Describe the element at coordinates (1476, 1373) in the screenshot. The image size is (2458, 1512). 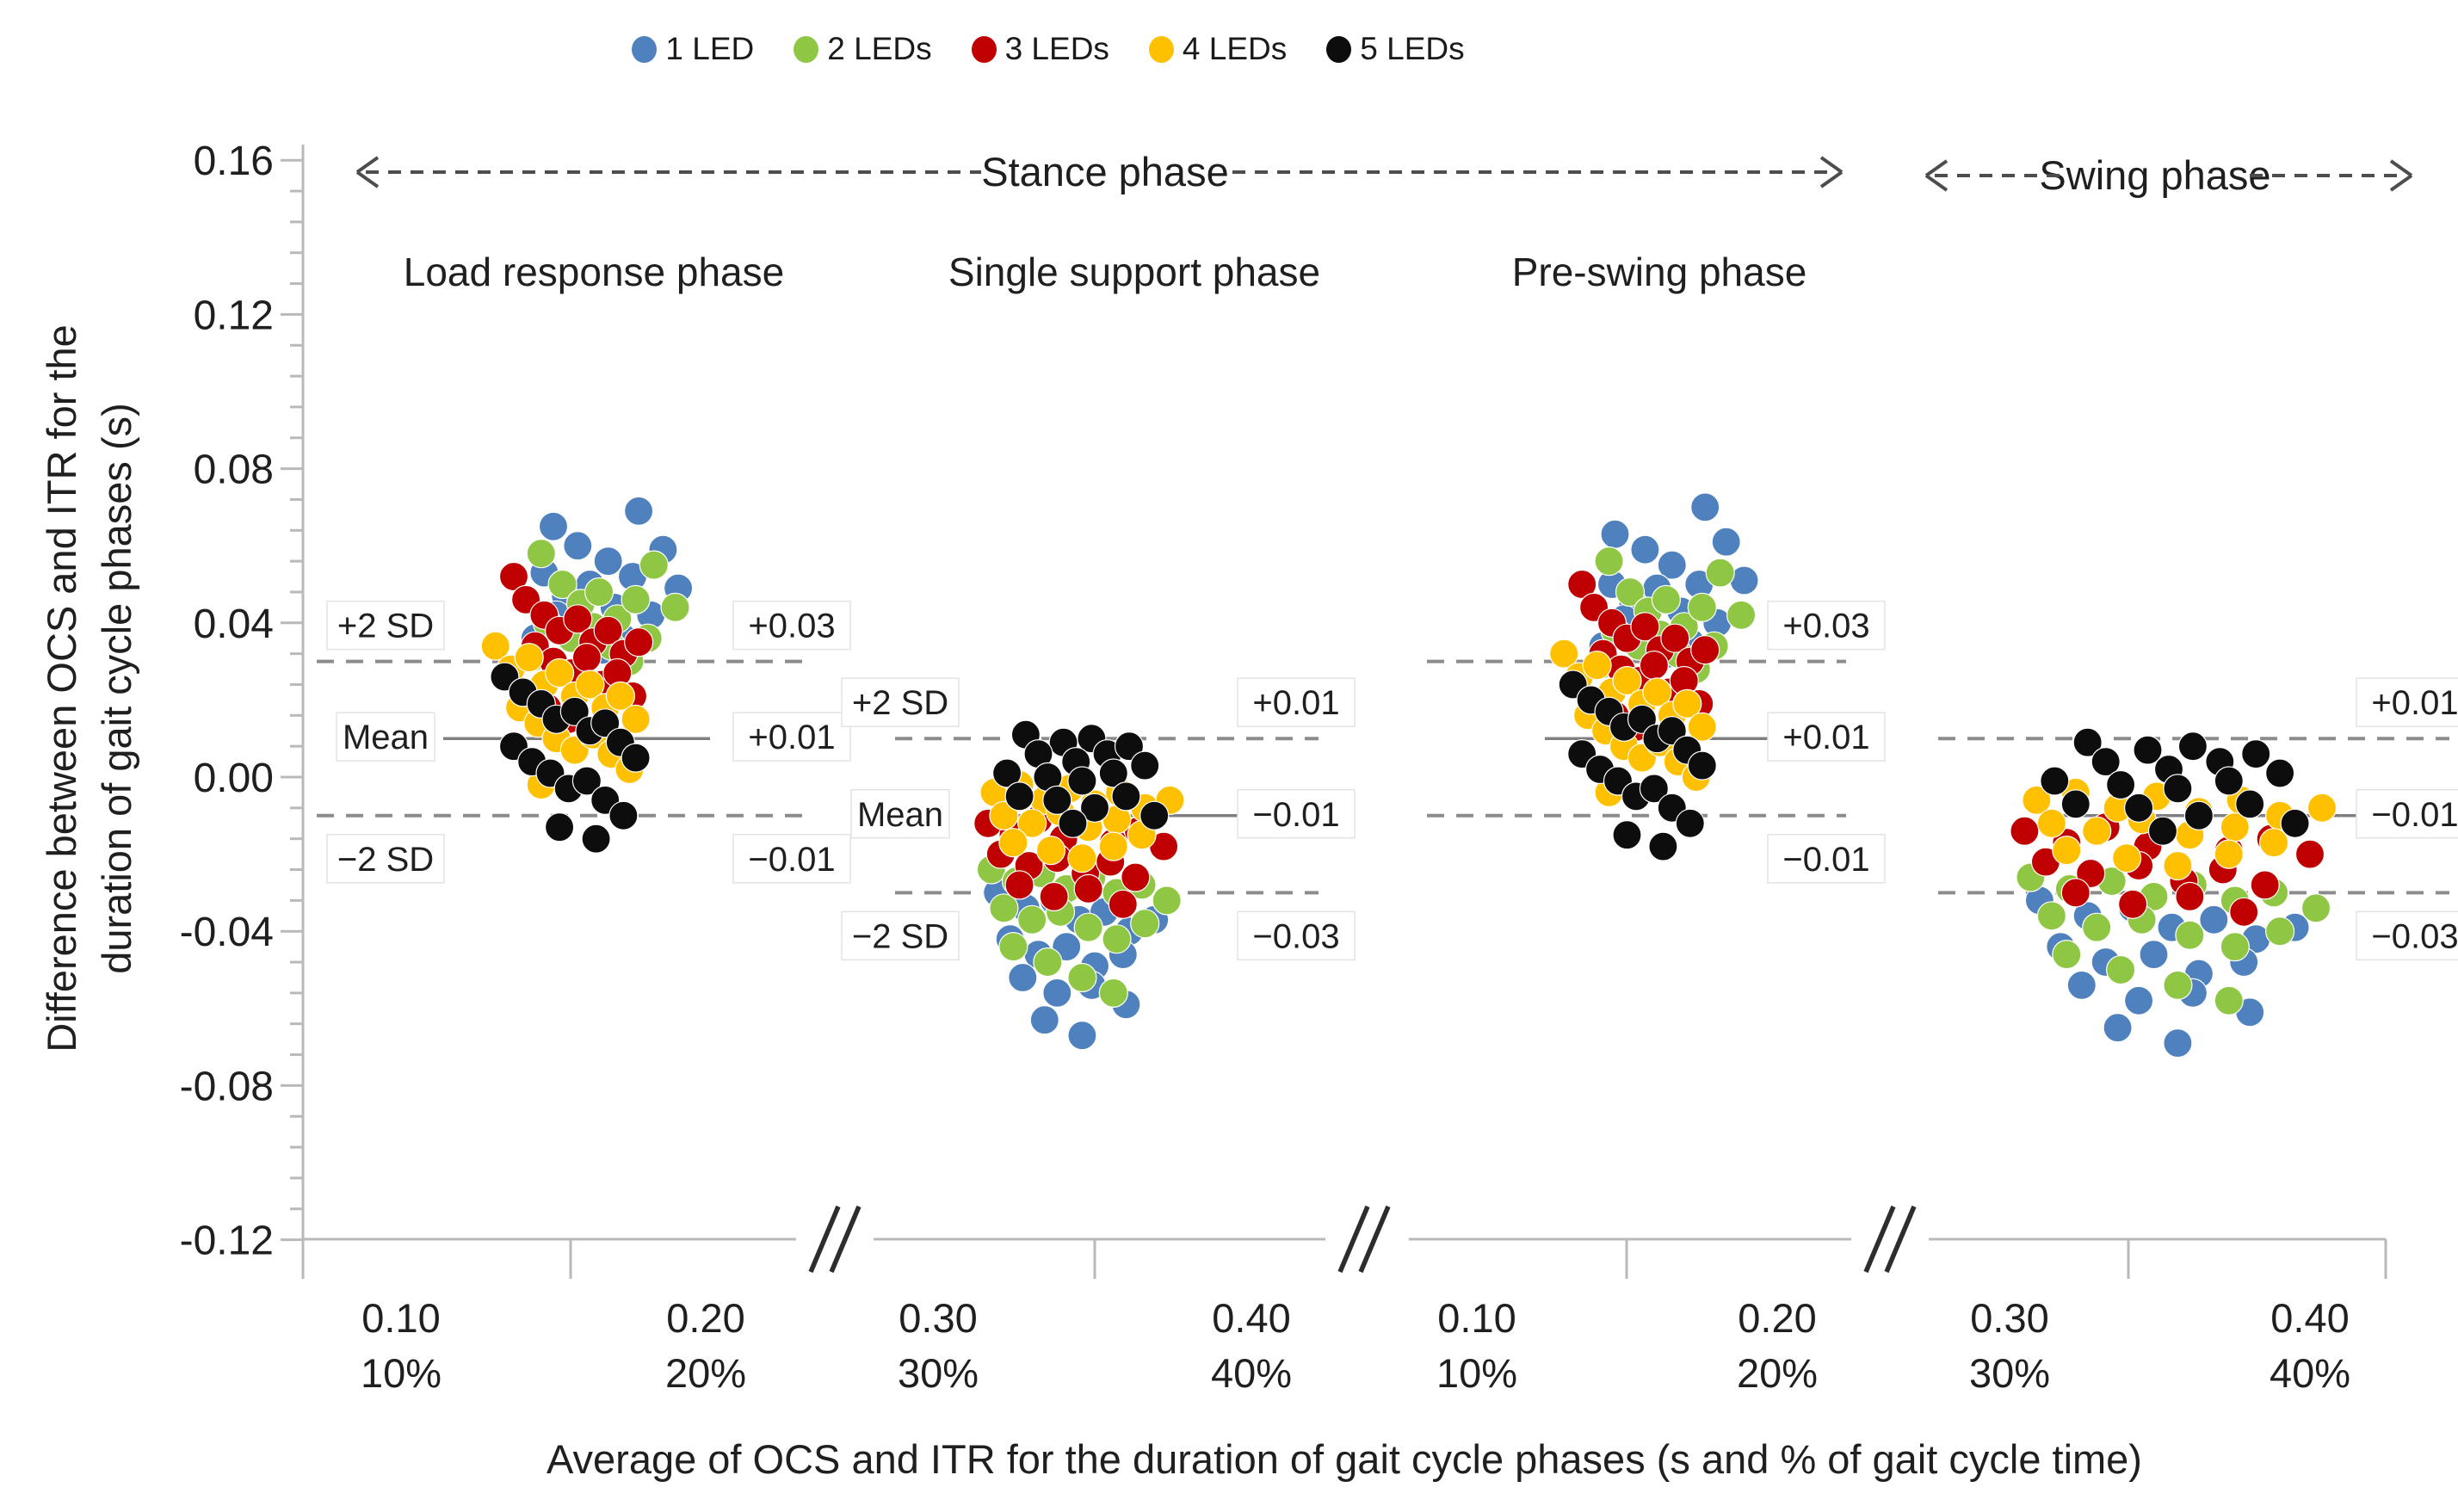
I see `x-tick-label-percent: 10%` at that location.